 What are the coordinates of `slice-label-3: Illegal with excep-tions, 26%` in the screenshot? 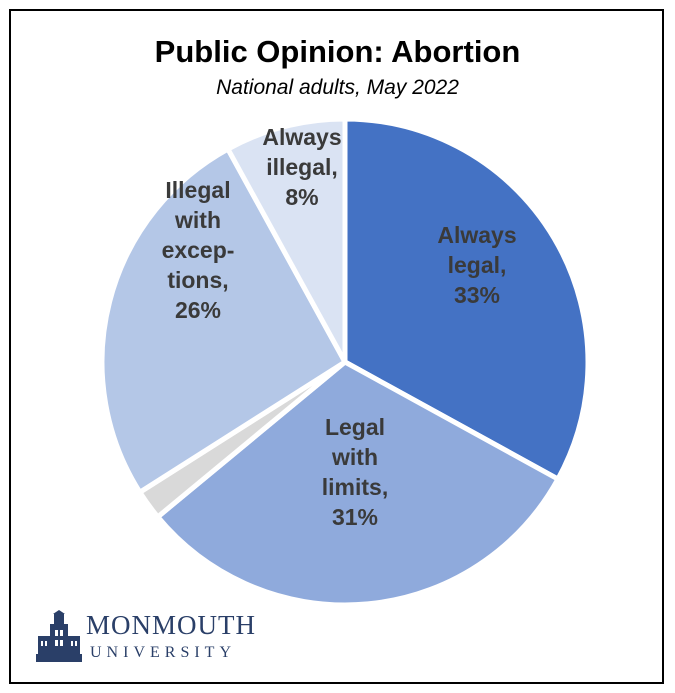 It's located at (198, 250).